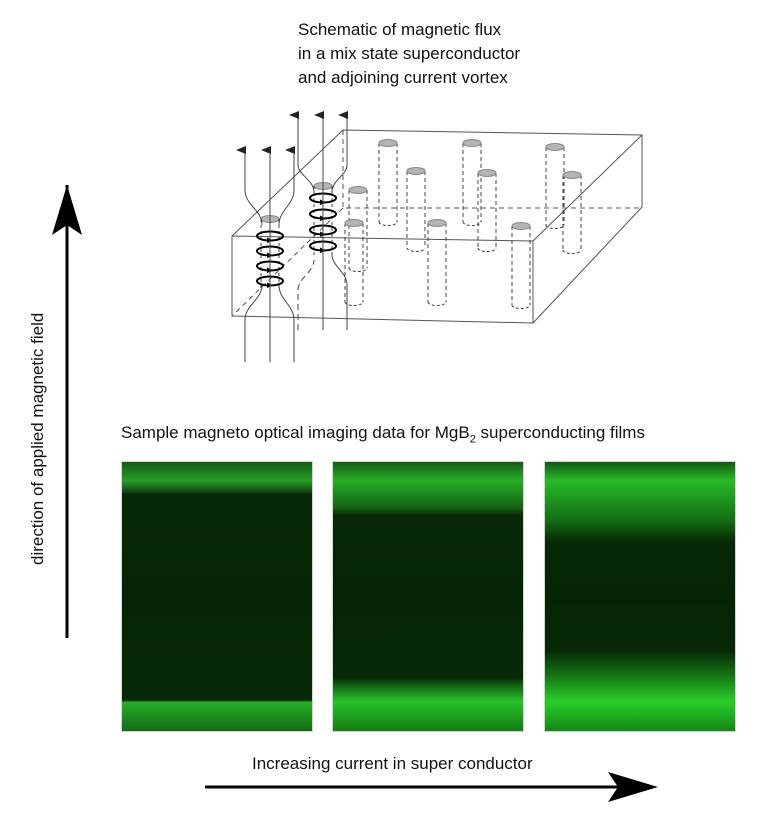 This screenshot has width=766, height=814. I want to click on mo-image-medium-current, so click(428, 596).